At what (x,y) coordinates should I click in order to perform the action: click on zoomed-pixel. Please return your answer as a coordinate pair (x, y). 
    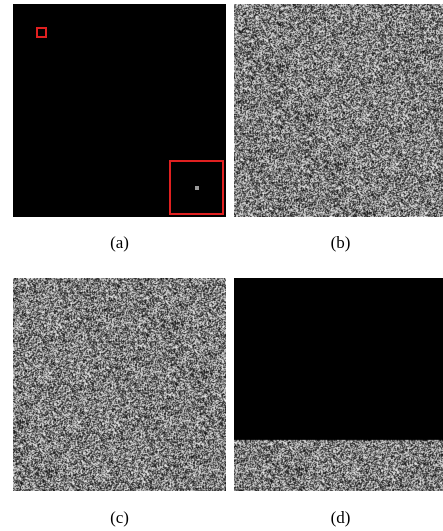
    Looking at the image, I should click on (197, 188).